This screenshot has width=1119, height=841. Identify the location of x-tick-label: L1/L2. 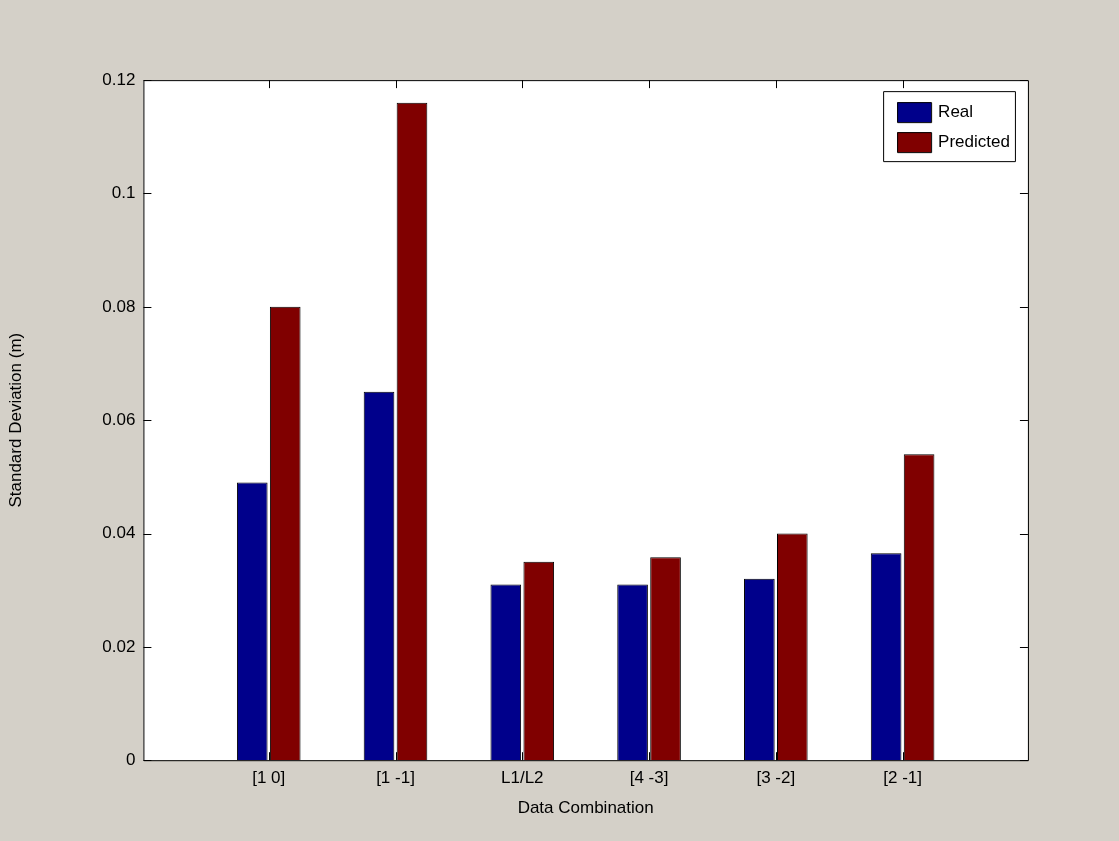
(522, 778).